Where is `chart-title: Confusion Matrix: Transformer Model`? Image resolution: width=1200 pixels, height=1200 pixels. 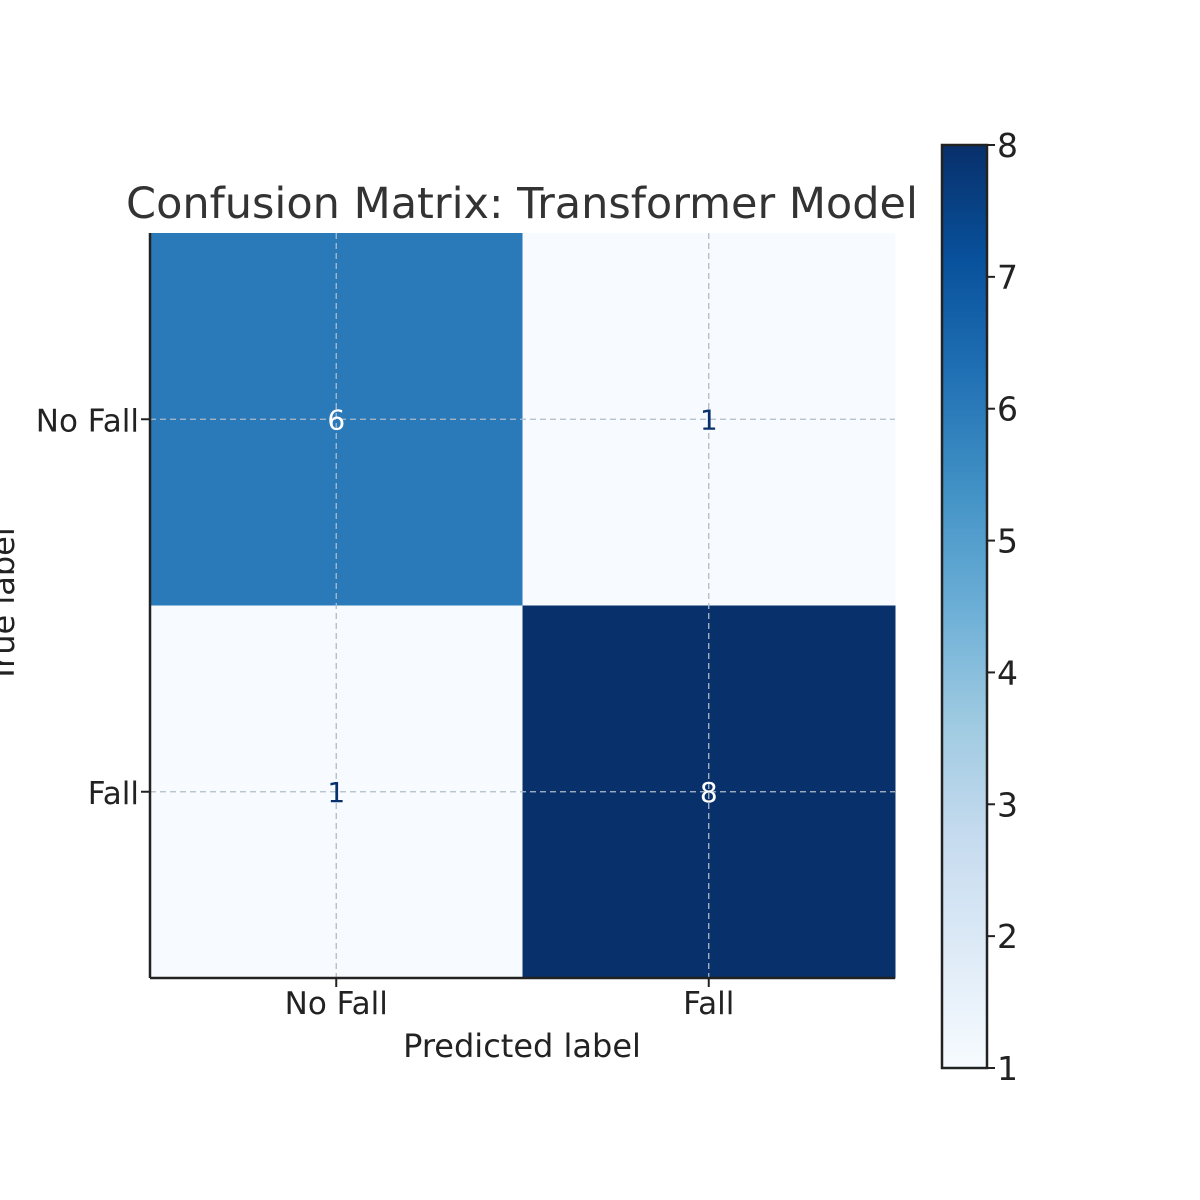 chart-title: Confusion Matrix: Transformer Model is located at coordinates (522, 204).